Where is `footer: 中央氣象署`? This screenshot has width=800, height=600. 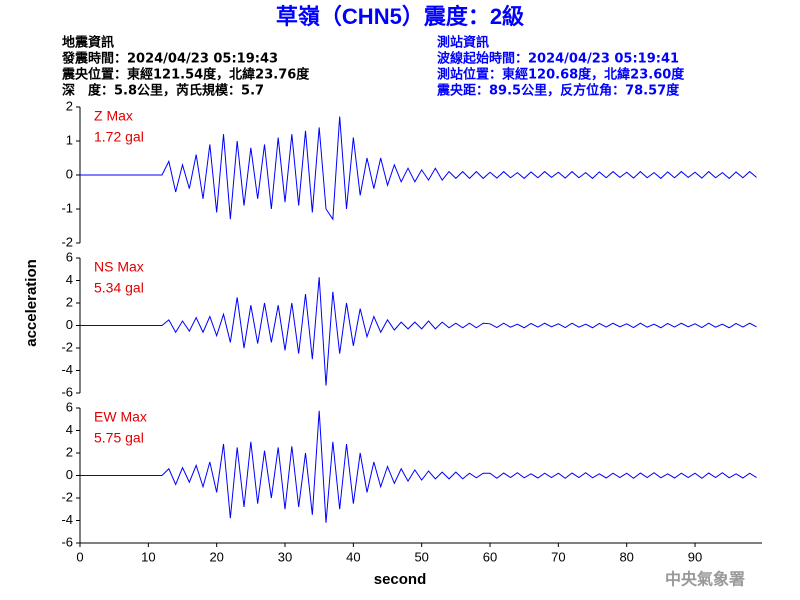
footer: 中央氣象署 is located at coordinates (705, 579).